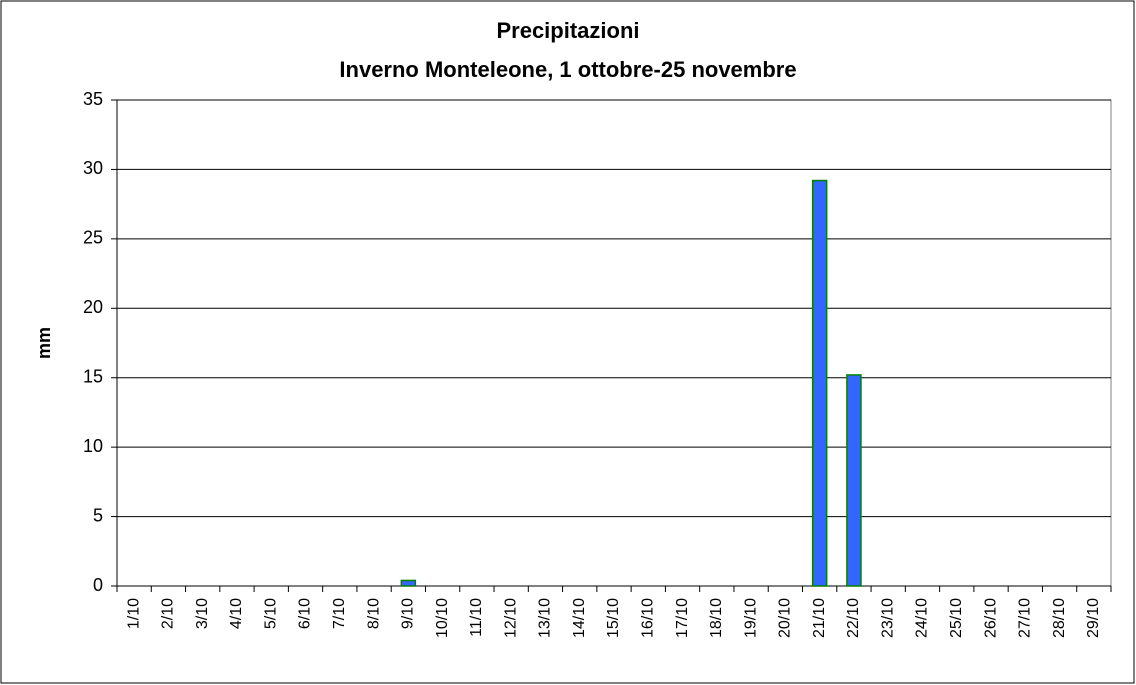 The height and width of the screenshot is (685, 1136). Describe the element at coordinates (922, 618) in the screenshot. I see `x-tick-label: 24/10` at that location.